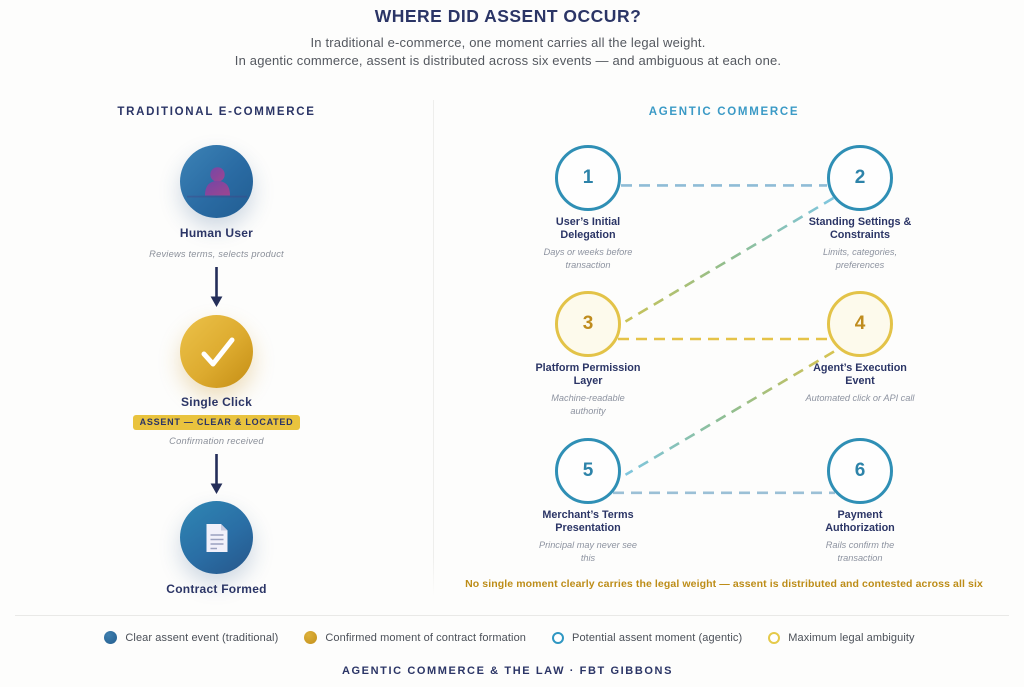  Describe the element at coordinates (433, 348) in the screenshot. I see `column-divider` at that location.